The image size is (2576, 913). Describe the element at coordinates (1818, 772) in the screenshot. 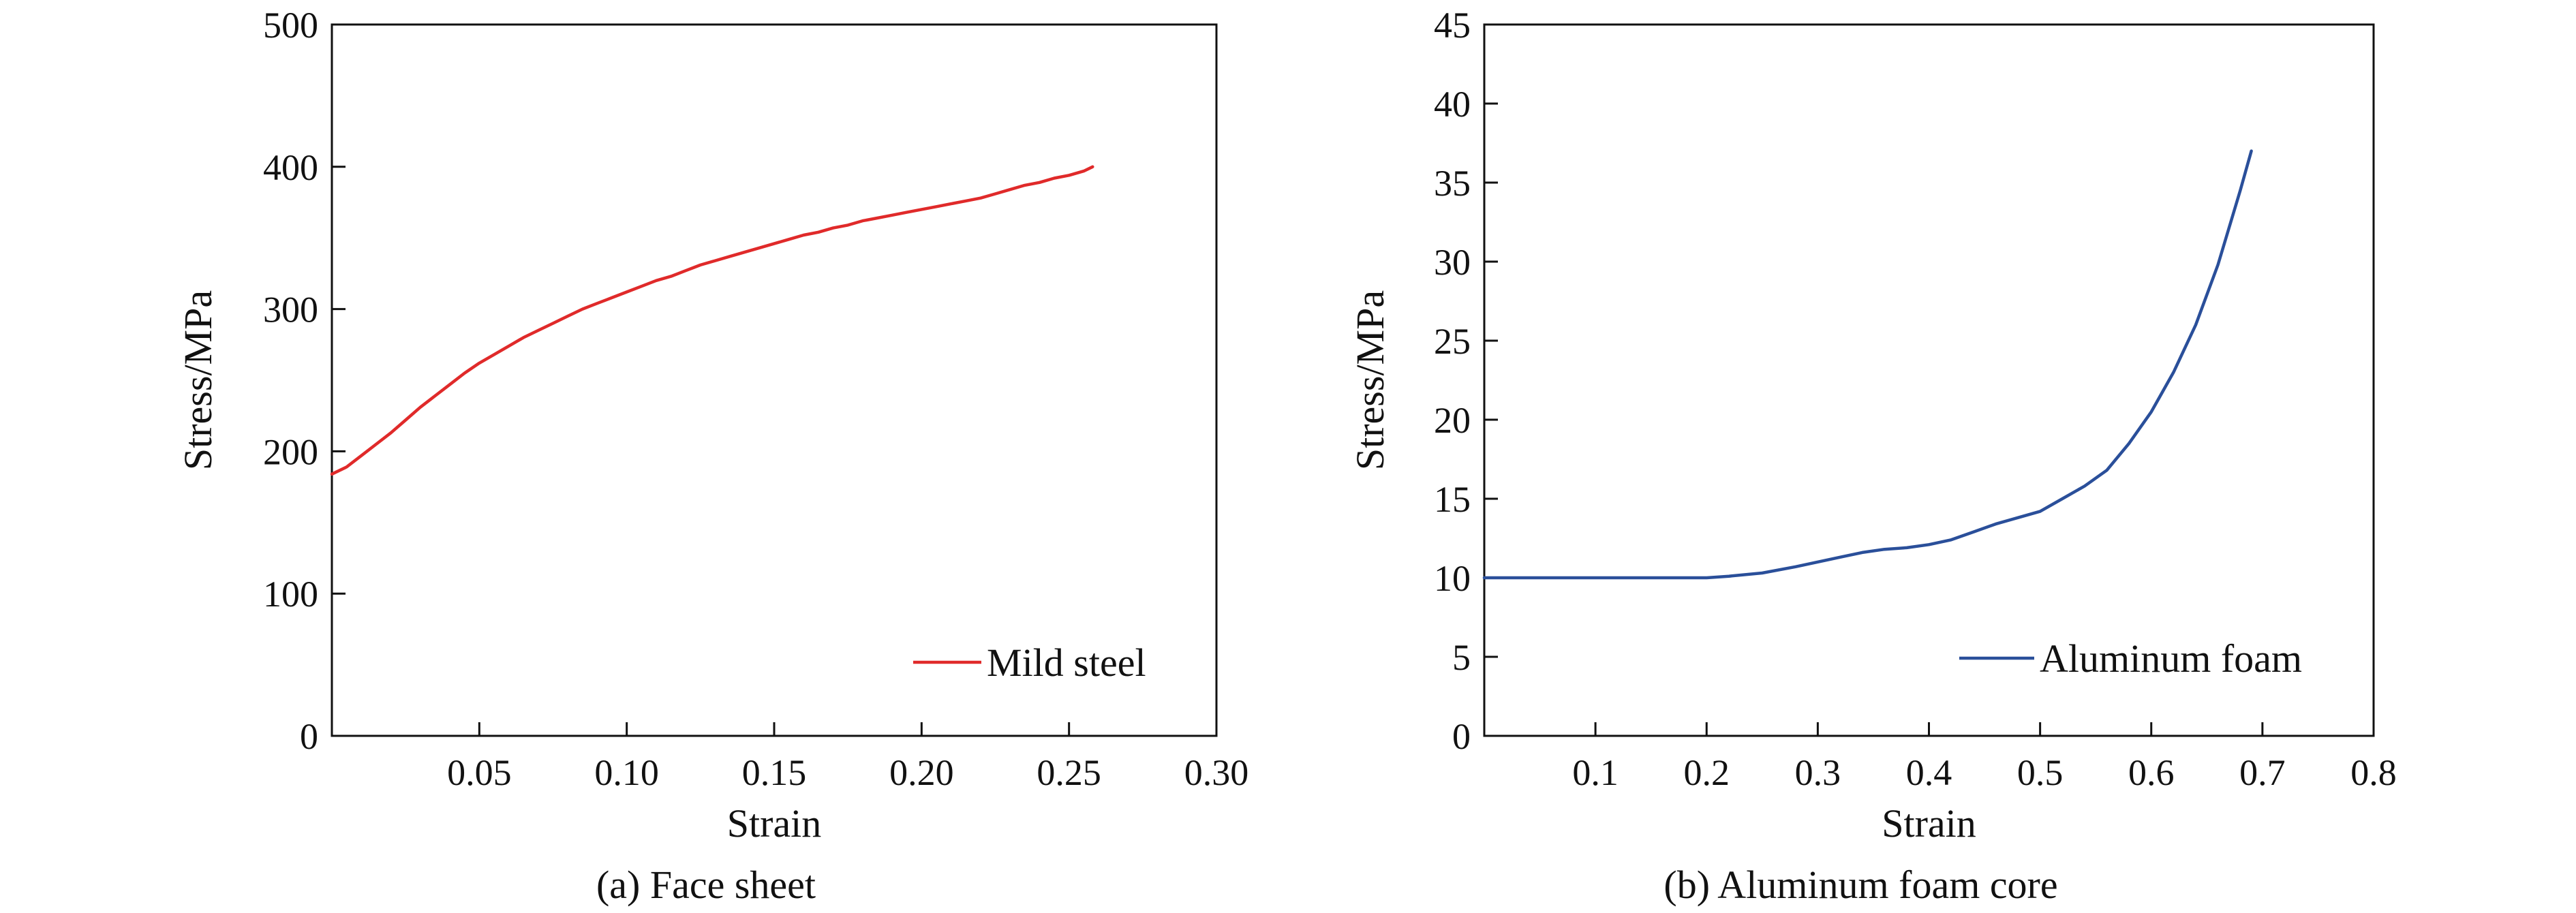

I see `x-tick-label: 0.3` at that location.